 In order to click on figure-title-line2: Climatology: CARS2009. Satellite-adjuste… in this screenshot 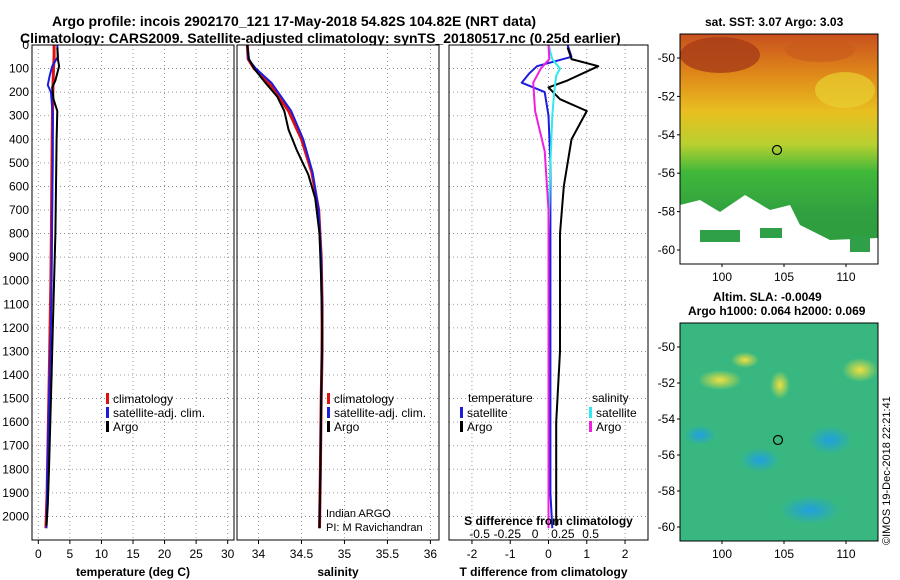, I will do `click(320, 38)`.